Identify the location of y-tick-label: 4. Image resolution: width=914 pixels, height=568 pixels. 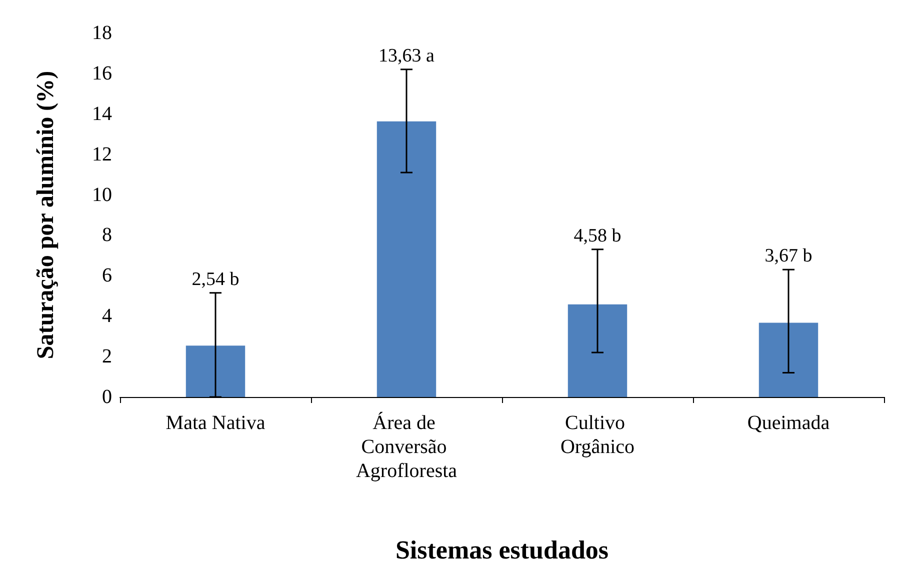
(107, 316).